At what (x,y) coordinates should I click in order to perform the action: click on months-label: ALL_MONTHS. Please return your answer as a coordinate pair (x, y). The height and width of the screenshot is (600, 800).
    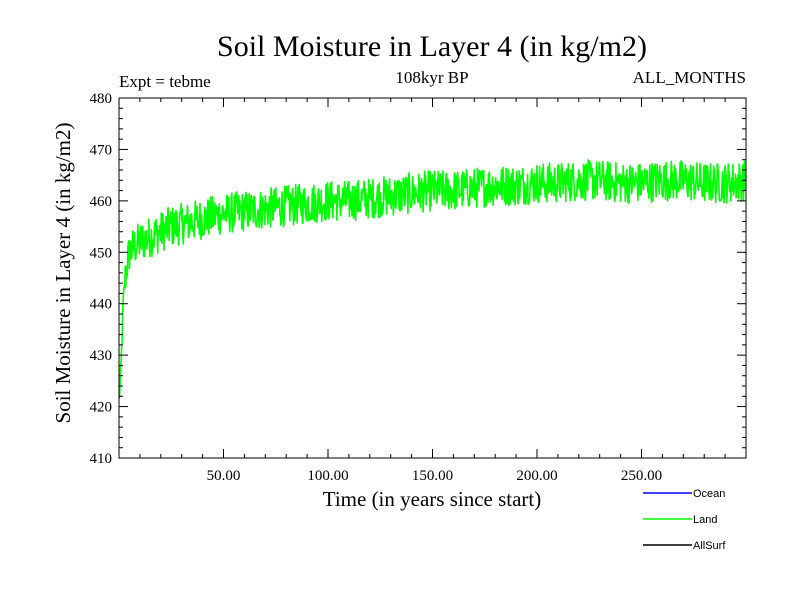
    Looking at the image, I should click on (689, 77).